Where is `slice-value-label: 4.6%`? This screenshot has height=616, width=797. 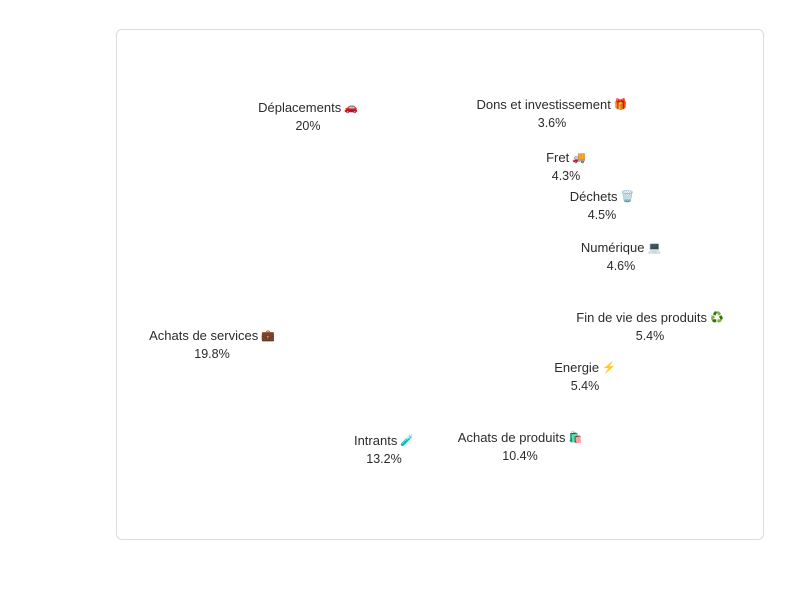
slice-value-label: 4.6% is located at coordinates (621, 266).